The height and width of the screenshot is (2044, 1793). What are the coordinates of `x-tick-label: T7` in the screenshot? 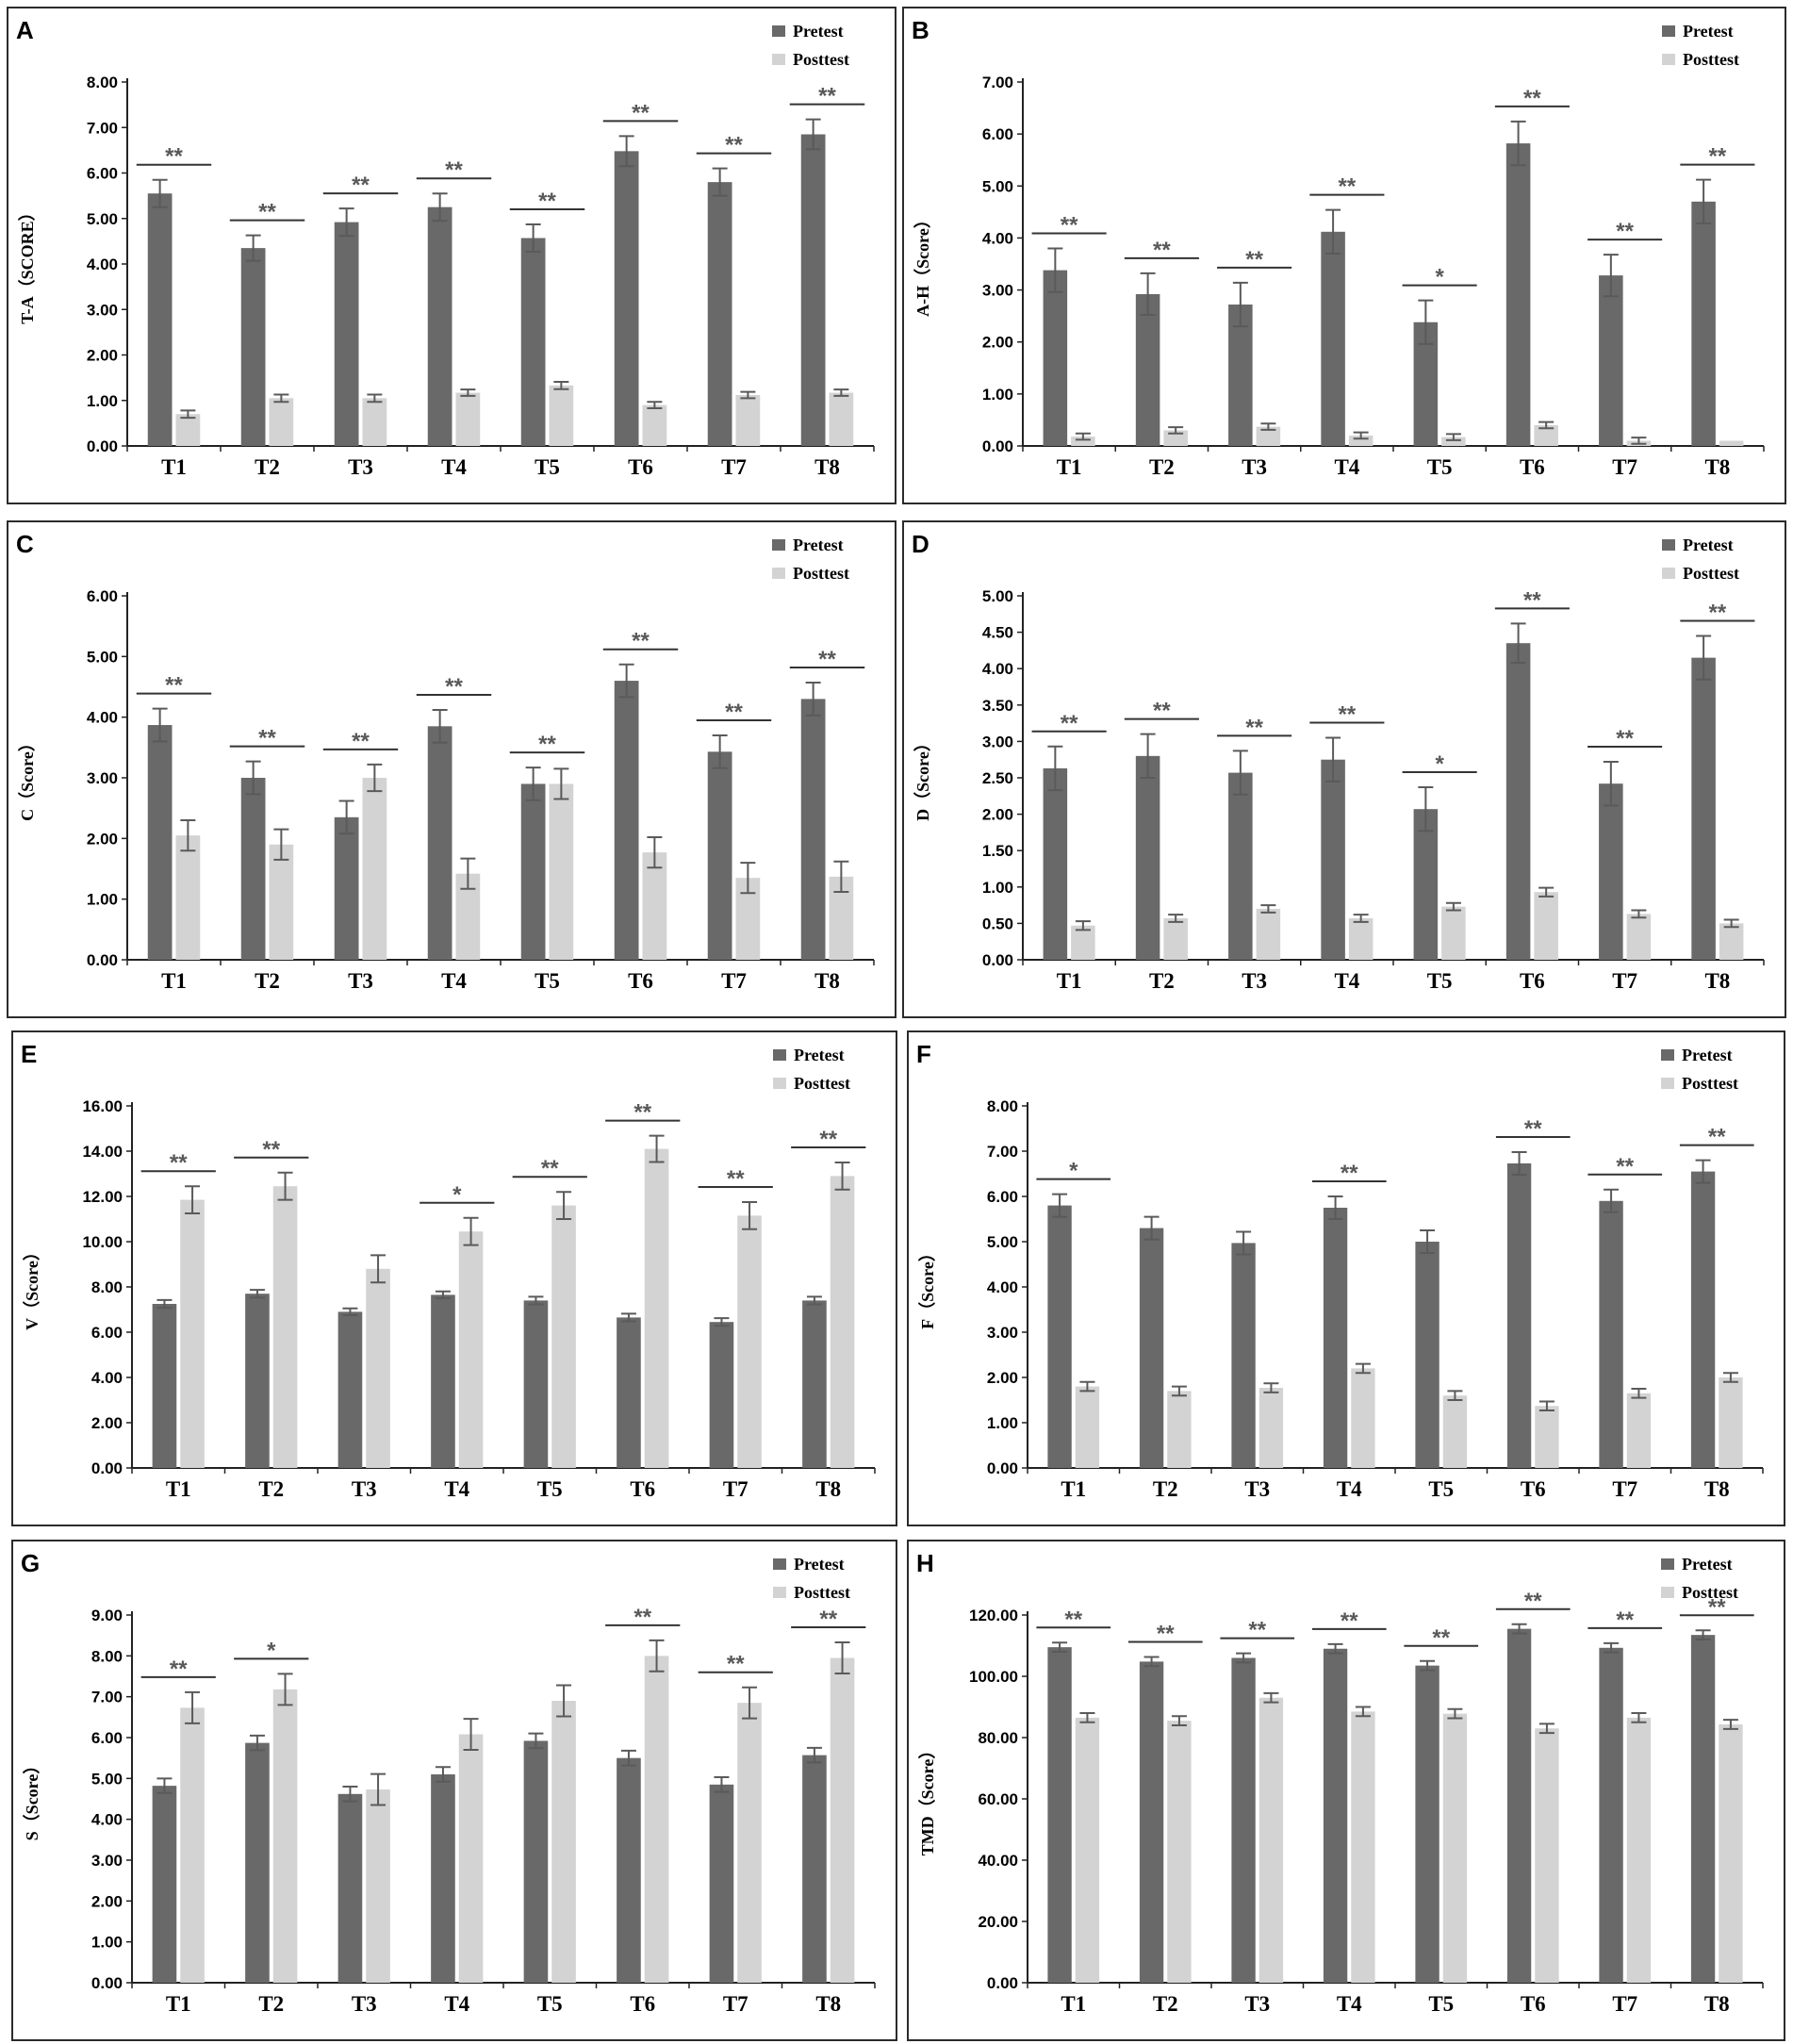 It's located at (735, 2004).